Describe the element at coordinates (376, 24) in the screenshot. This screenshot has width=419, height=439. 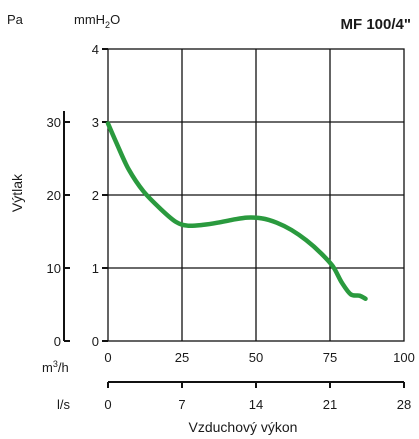
I see `chart-title: MF 100/4"` at that location.